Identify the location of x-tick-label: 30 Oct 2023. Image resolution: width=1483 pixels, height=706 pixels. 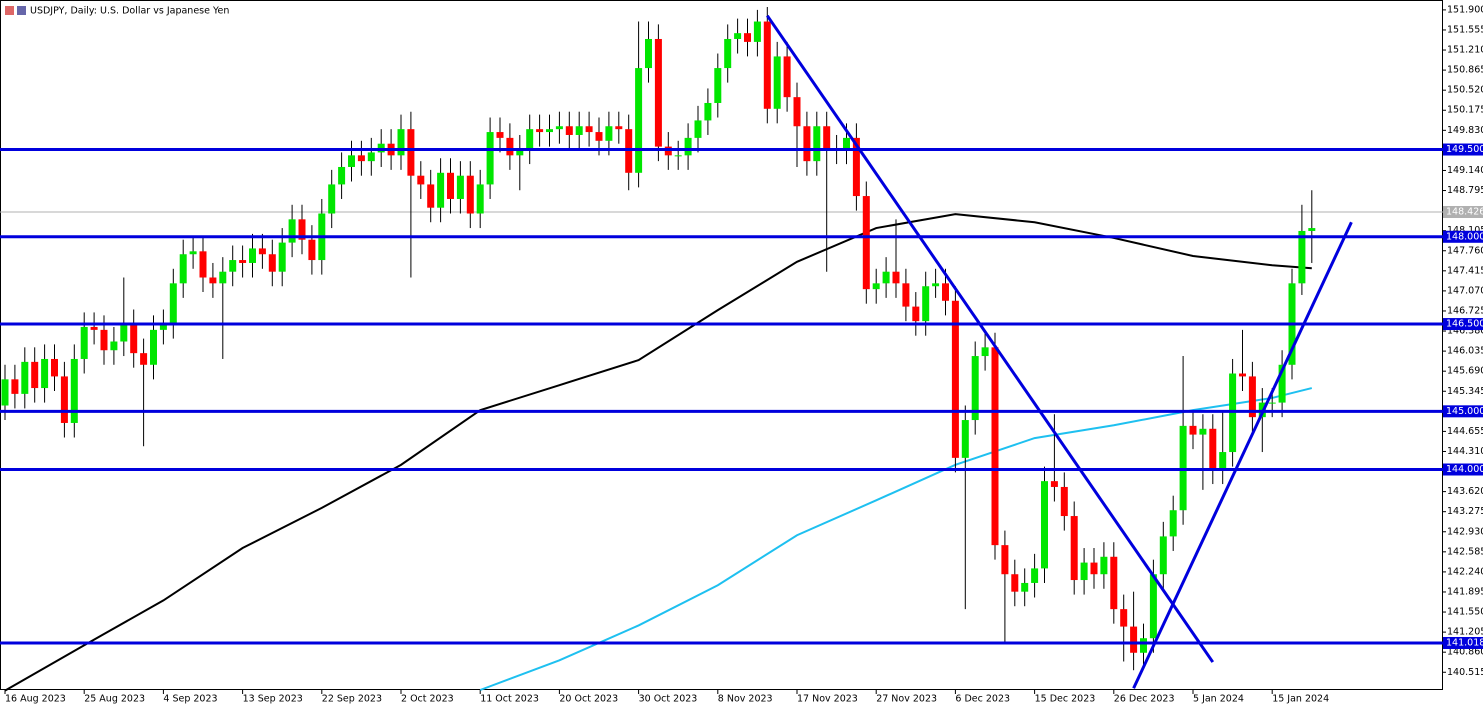
(668, 699).